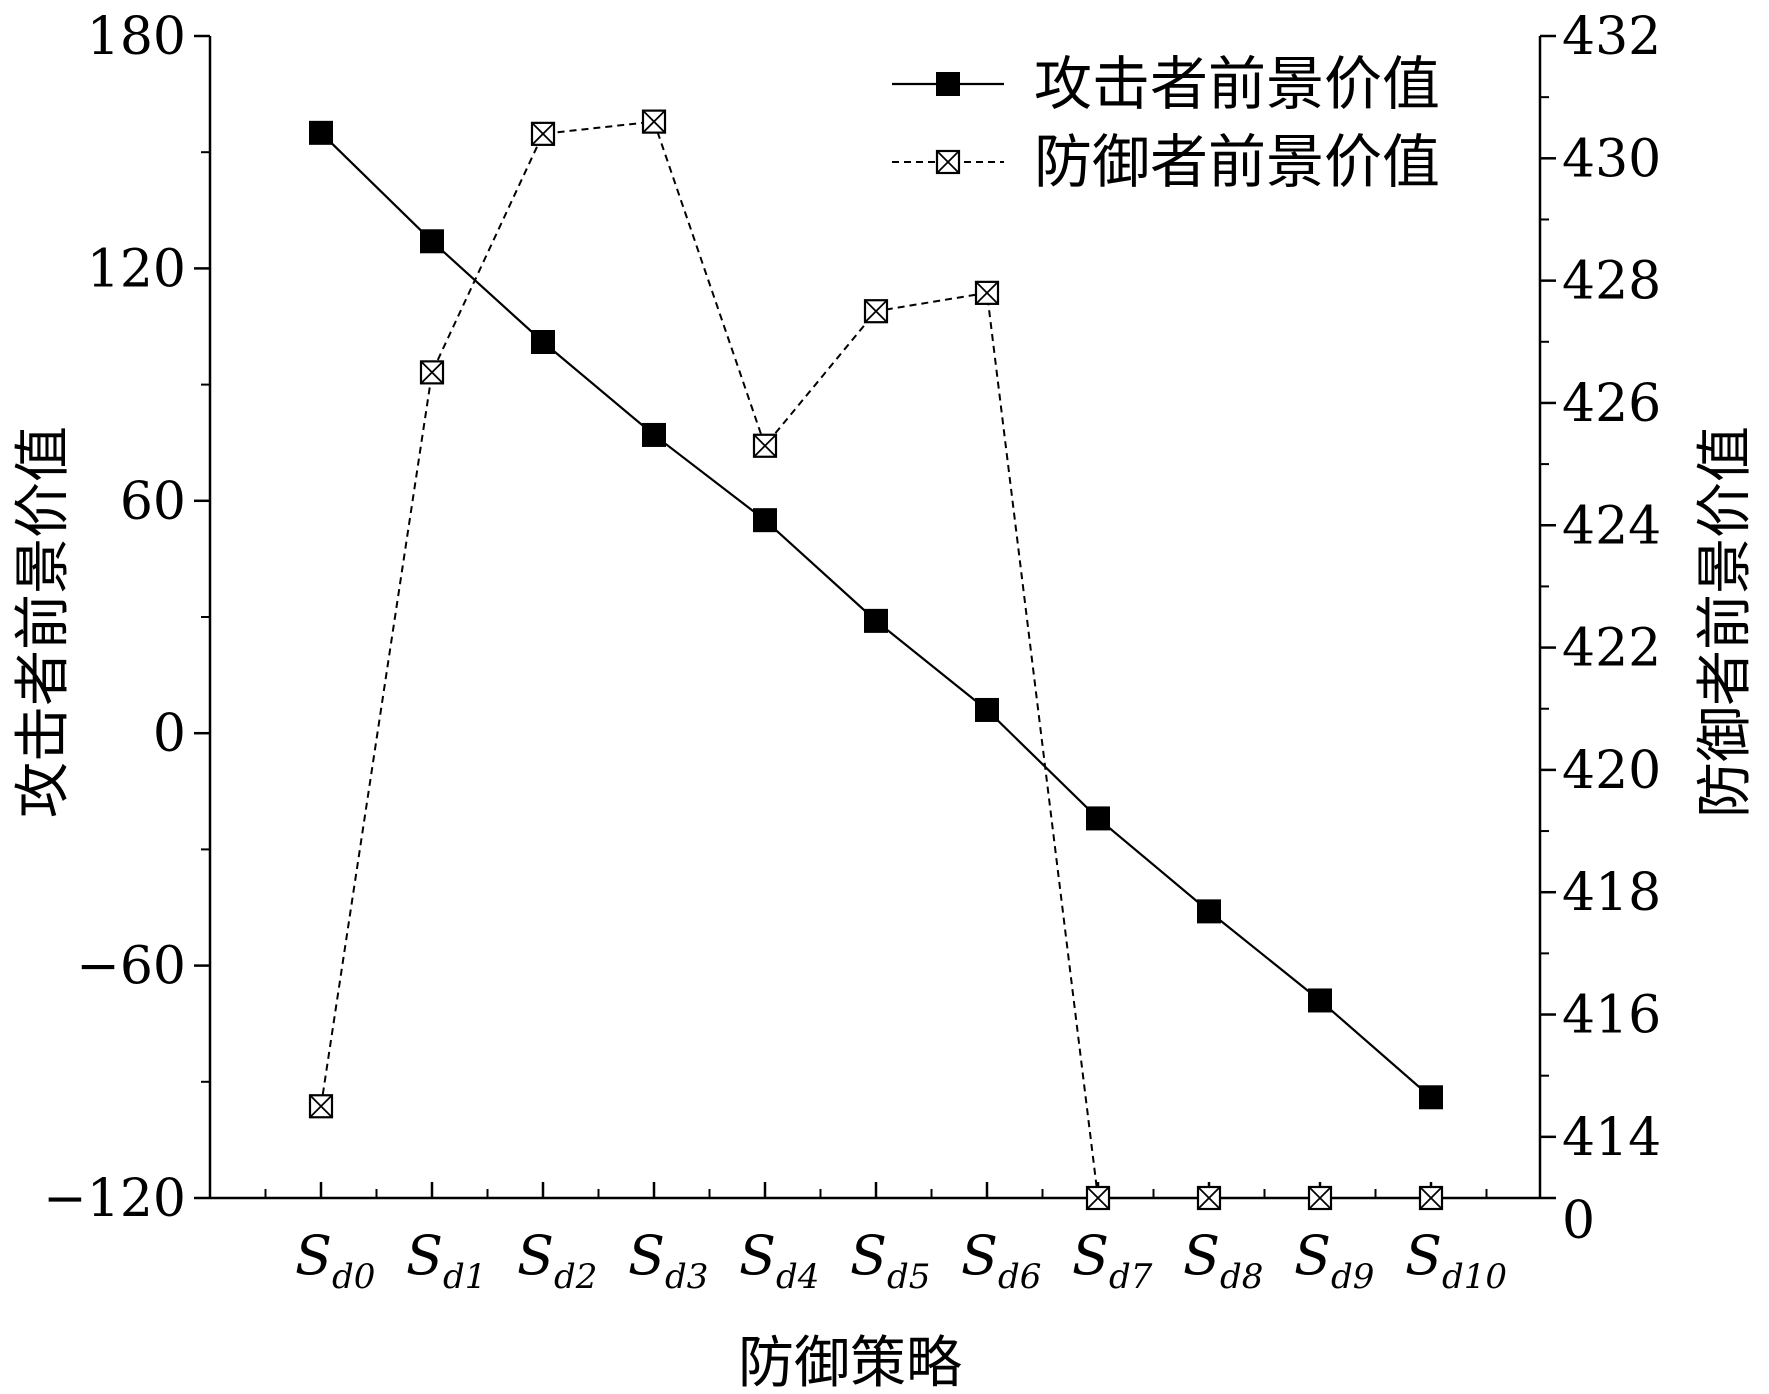 The width and height of the screenshot is (1769, 1394). Describe the element at coordinates (131, 967) in the screenshot. I see `left-tick-label: −60` at that location.